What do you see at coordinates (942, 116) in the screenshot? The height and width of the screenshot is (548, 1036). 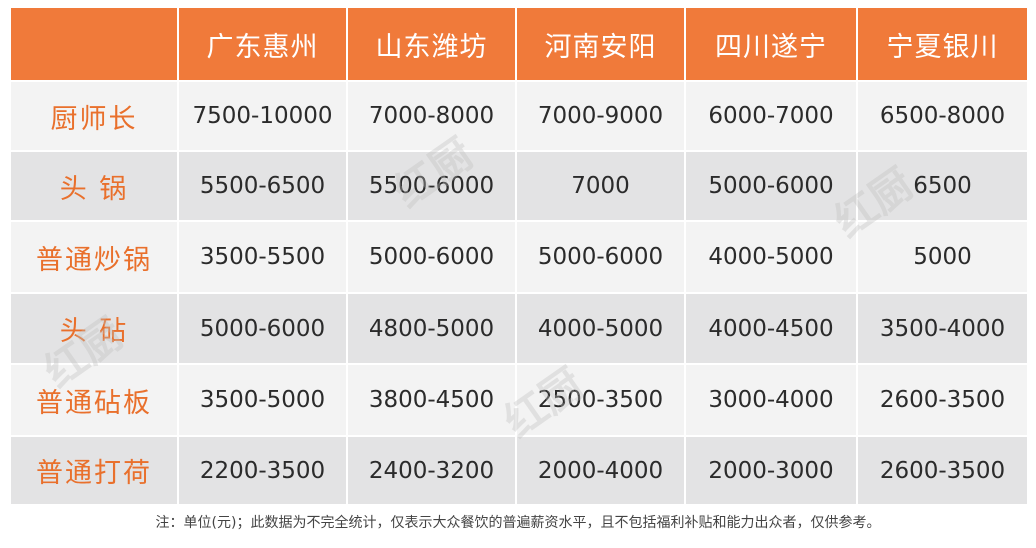 I see `table-cell: 6500-8000` at bounding box center [942, 116].